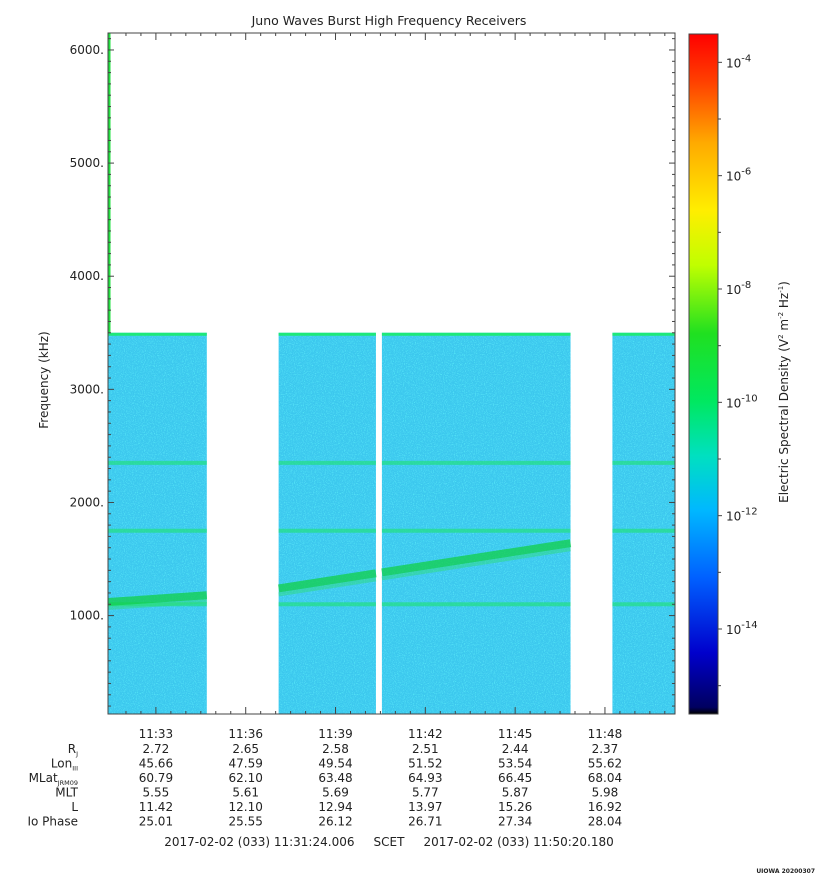 This screenshot has height=880, width=815. I want to click on ephemeris-value: 60.79, so click(156, 778).